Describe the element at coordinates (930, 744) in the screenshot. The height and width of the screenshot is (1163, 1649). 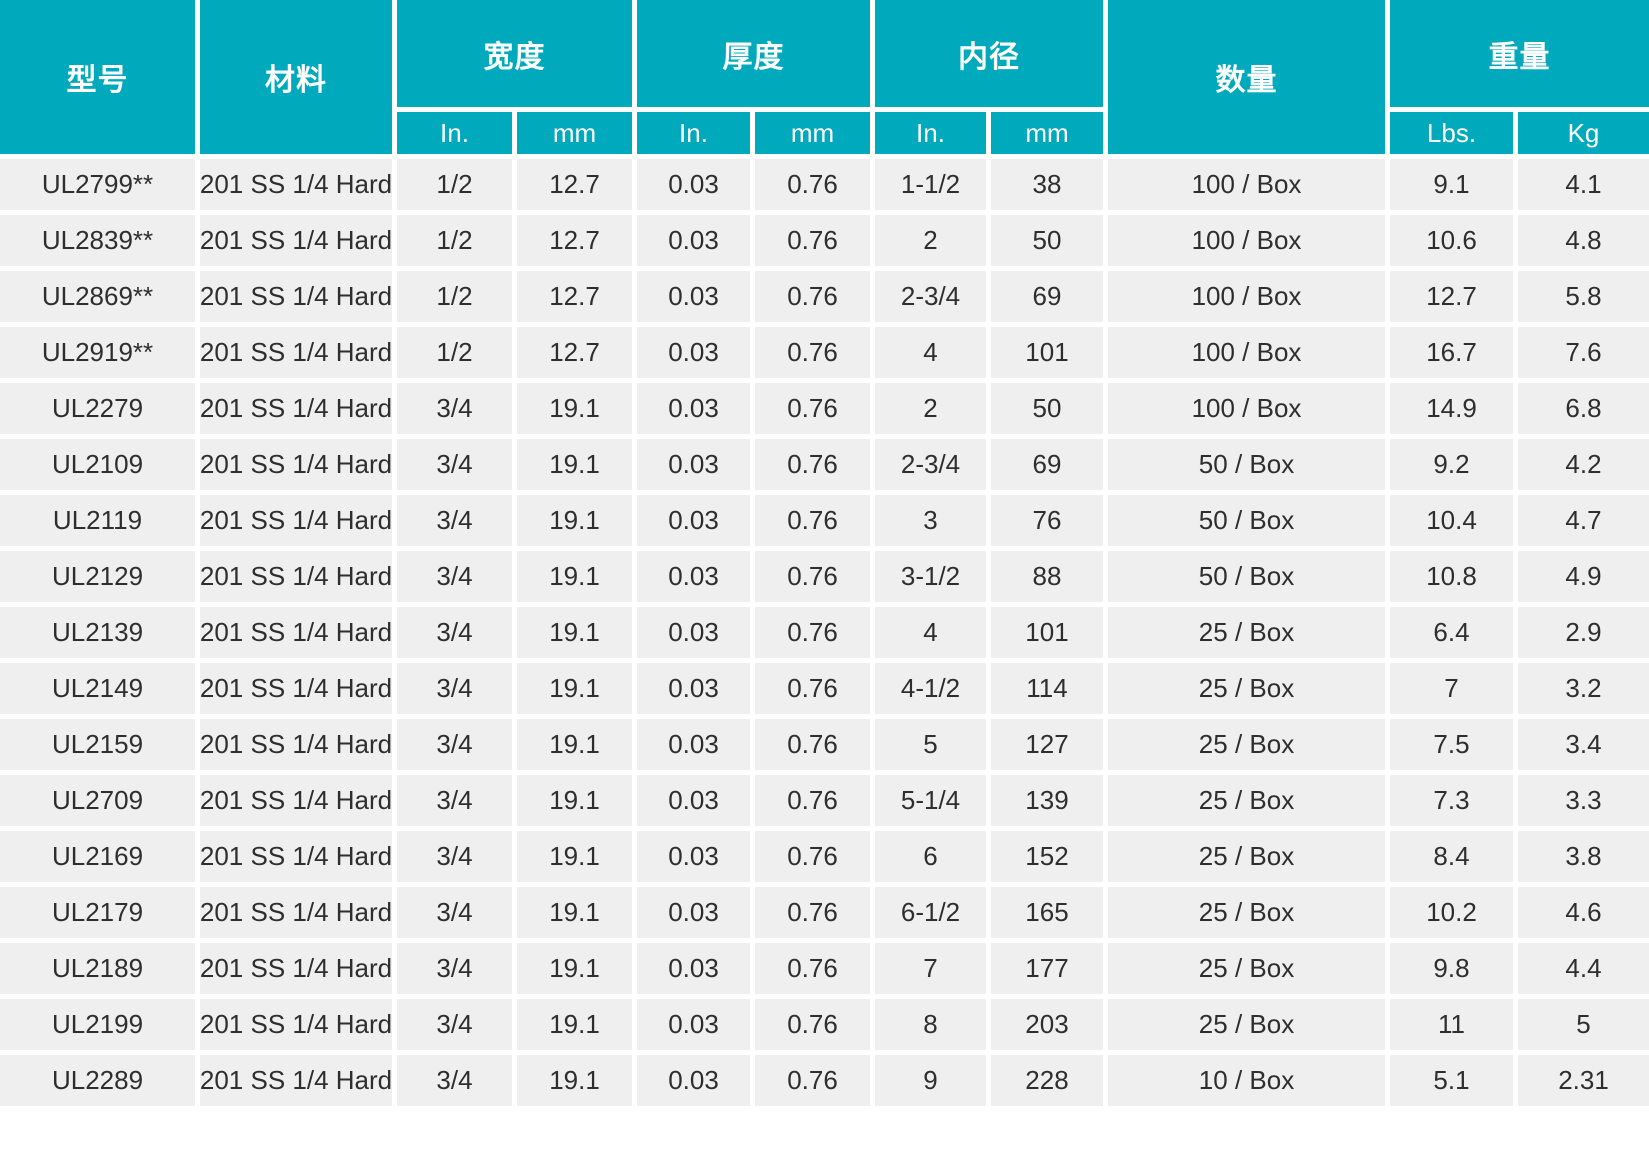
I see `cell-inner_diameter_in-row11: 5` at that location.